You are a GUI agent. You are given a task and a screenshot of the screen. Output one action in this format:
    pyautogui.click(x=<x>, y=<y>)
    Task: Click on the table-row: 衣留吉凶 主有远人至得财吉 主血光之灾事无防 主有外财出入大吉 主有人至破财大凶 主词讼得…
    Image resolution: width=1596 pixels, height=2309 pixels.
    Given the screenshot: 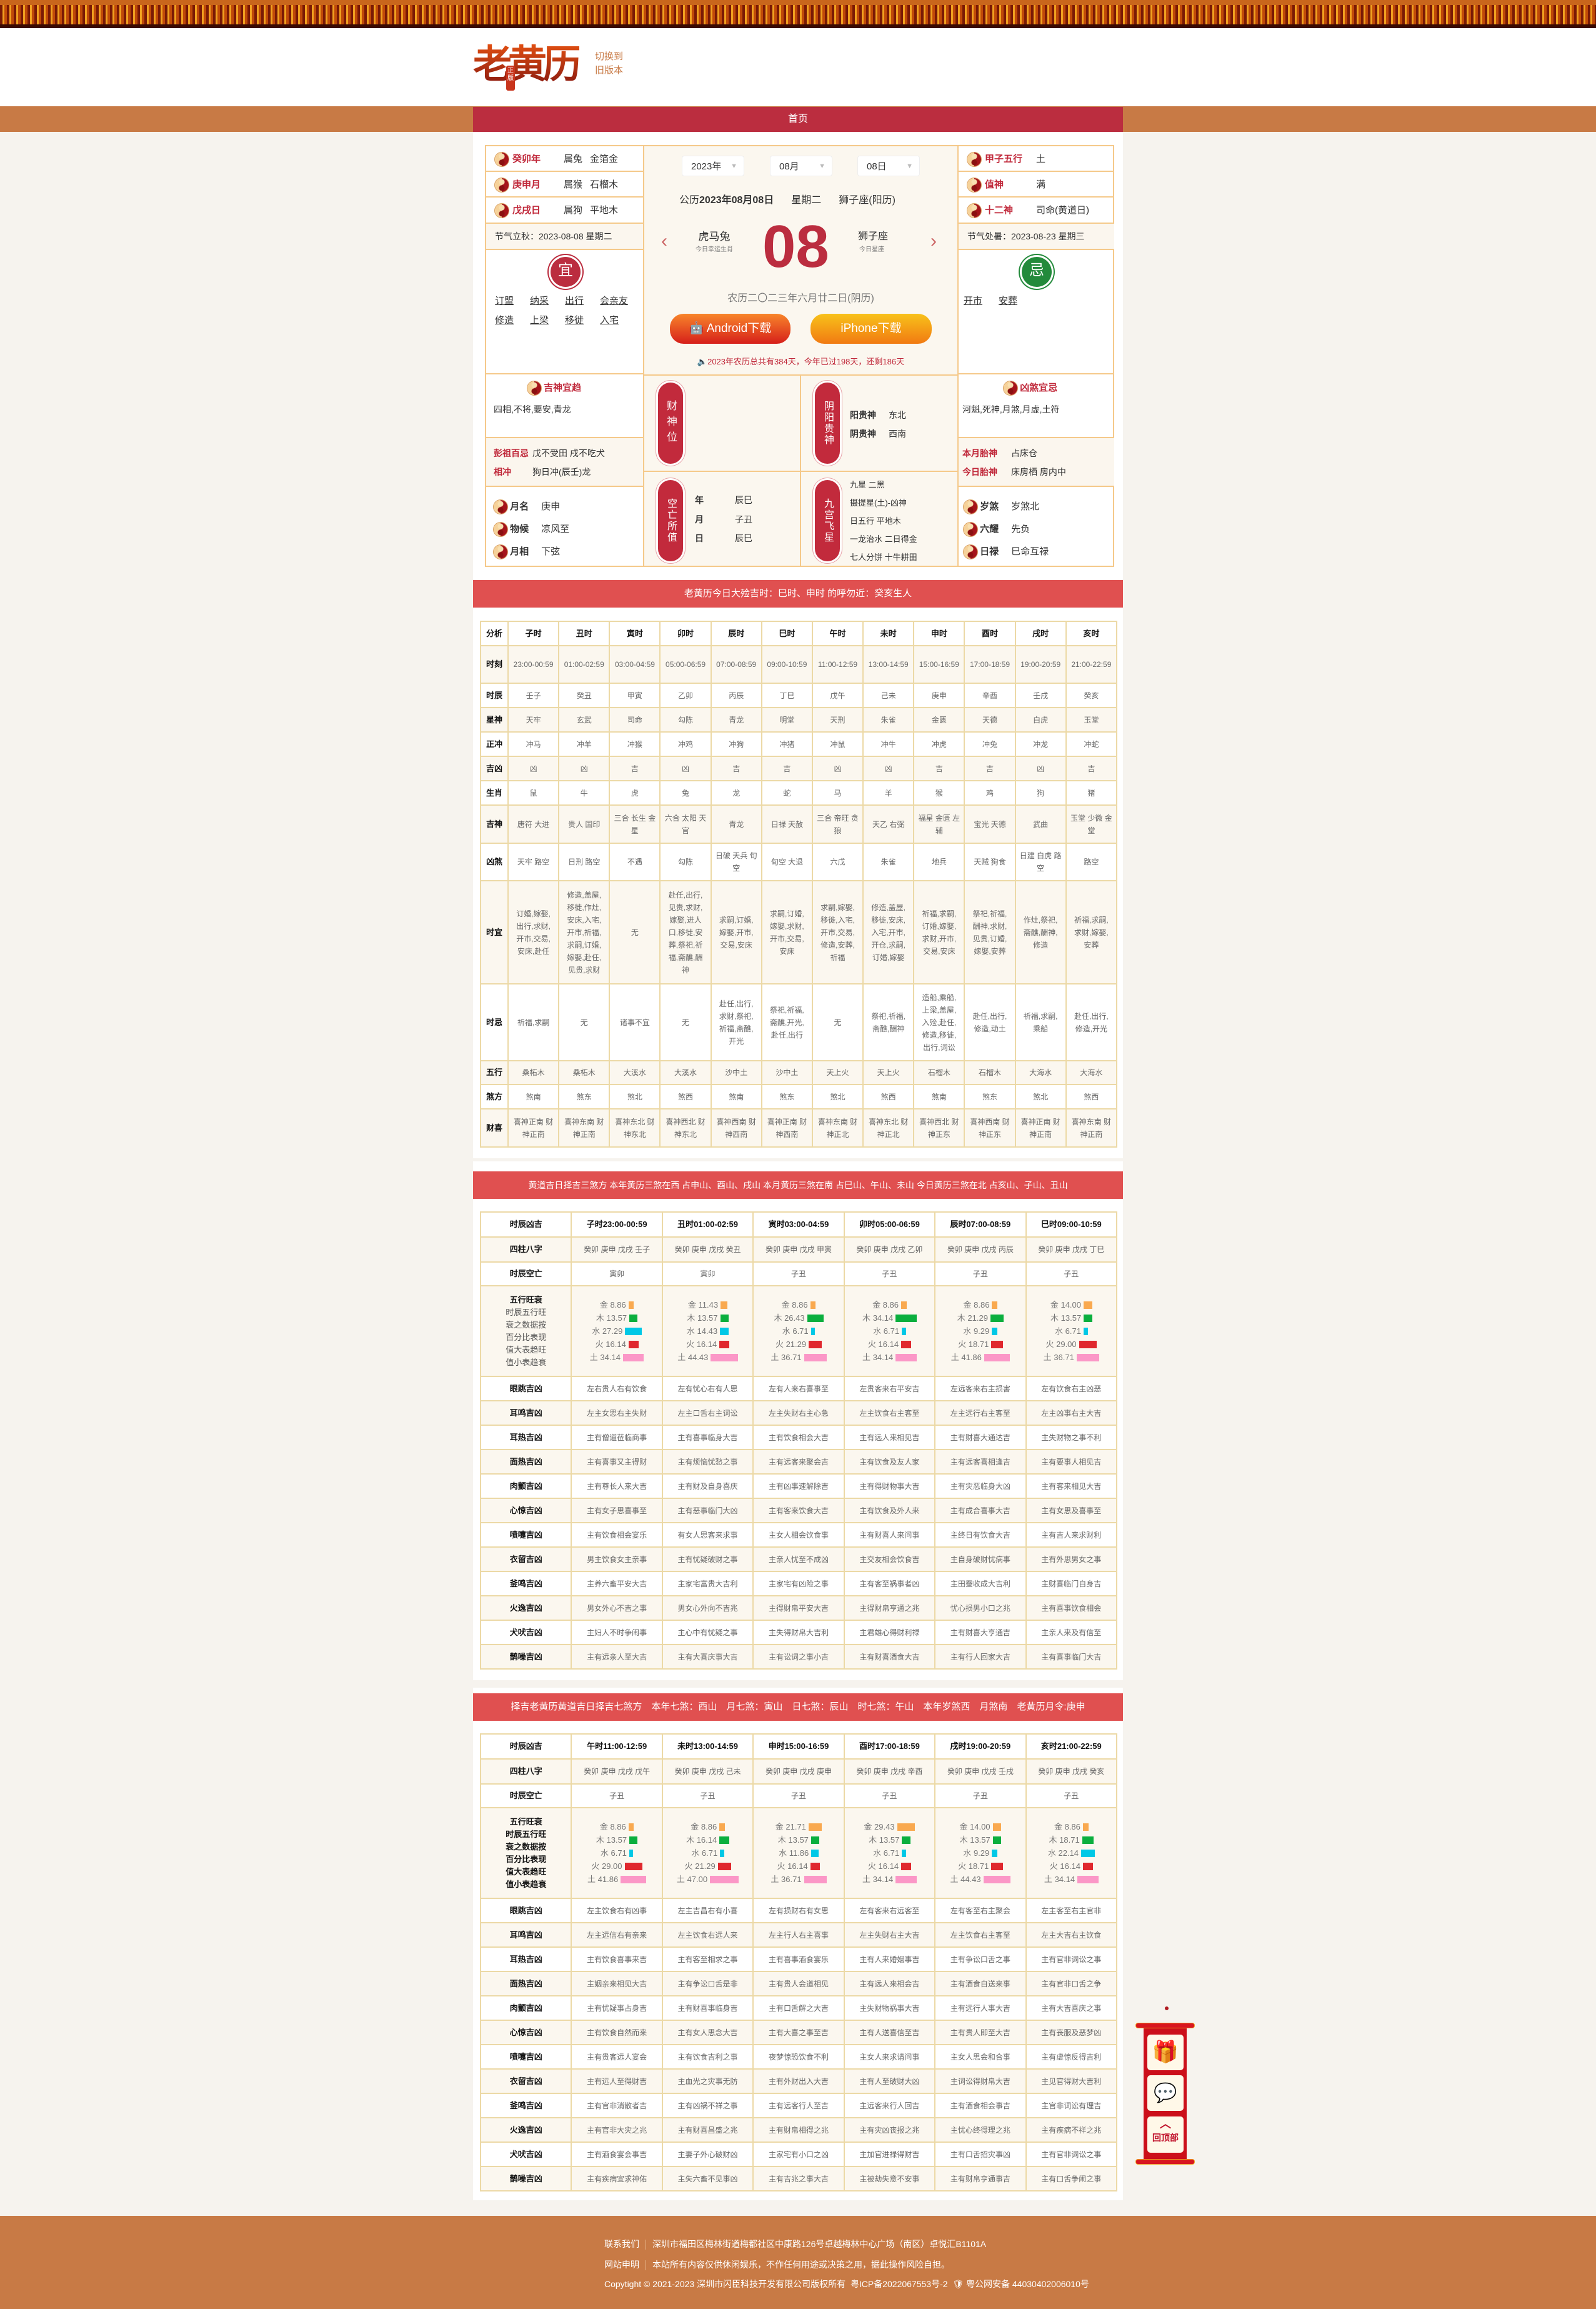 What is the action you would take?
    pyautogui.click(x=798, y=2081)
    